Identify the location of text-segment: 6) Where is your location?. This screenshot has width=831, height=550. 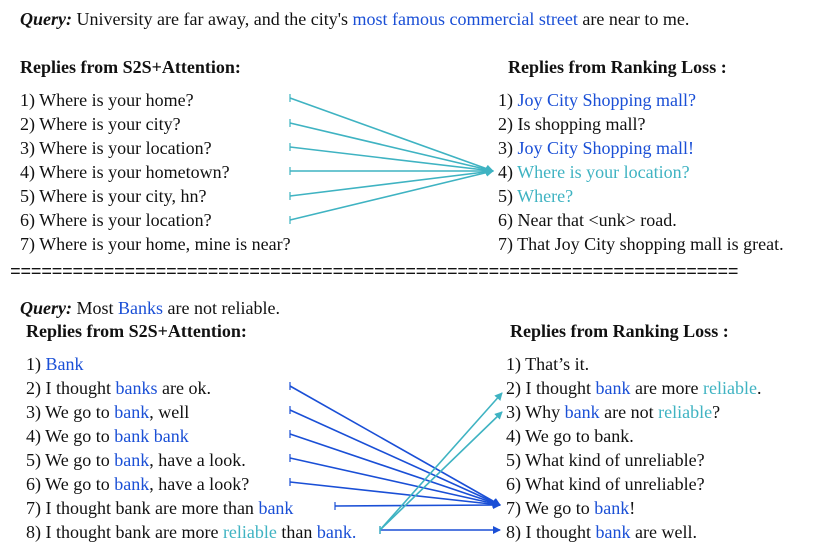
(116, 220).